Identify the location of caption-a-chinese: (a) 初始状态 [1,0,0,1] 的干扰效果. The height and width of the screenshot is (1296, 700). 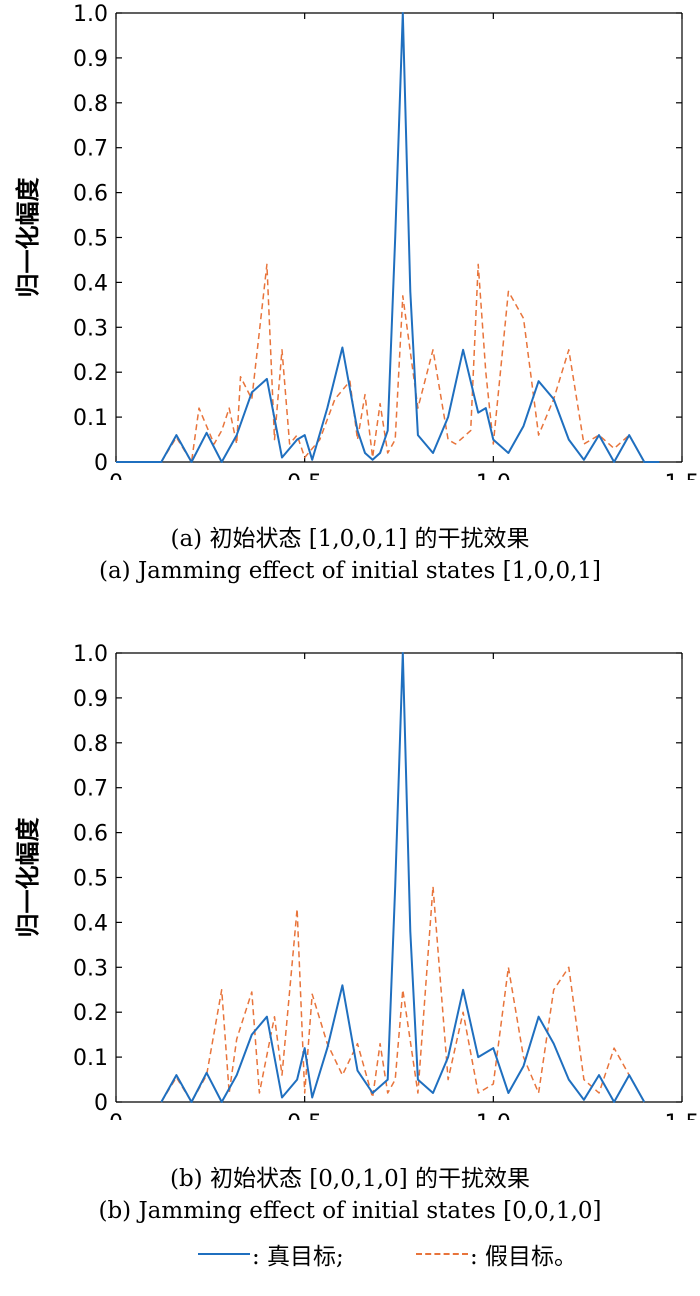
(350, 539).